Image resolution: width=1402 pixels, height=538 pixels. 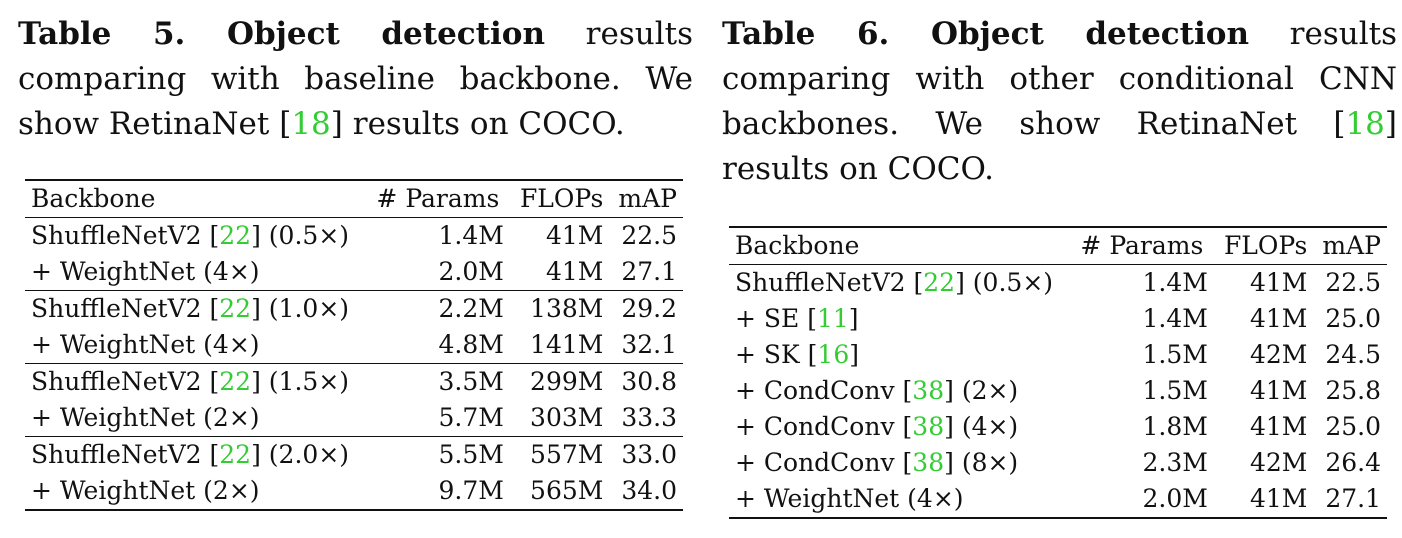 What do you see at coordinates (354, 418) in the screenshot?
I see `table-row: + WeightNet (2×) 5.7M 303M 33.3` at bounding box center [354, 418].